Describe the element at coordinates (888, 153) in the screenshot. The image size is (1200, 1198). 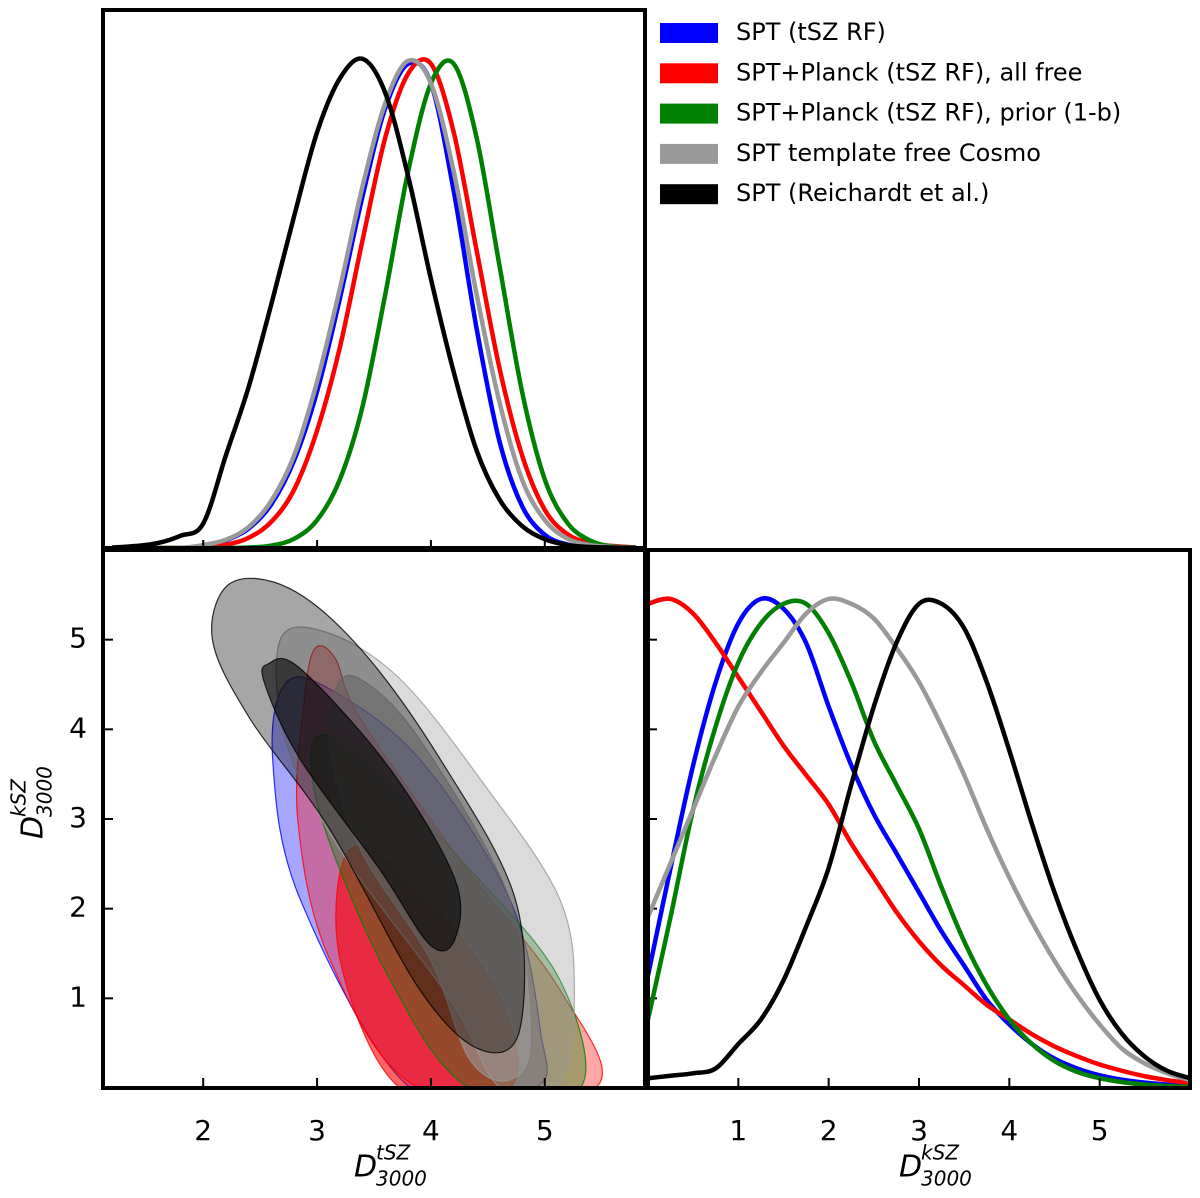
I see `legend-label: SPT template free Cosmo` at that location.